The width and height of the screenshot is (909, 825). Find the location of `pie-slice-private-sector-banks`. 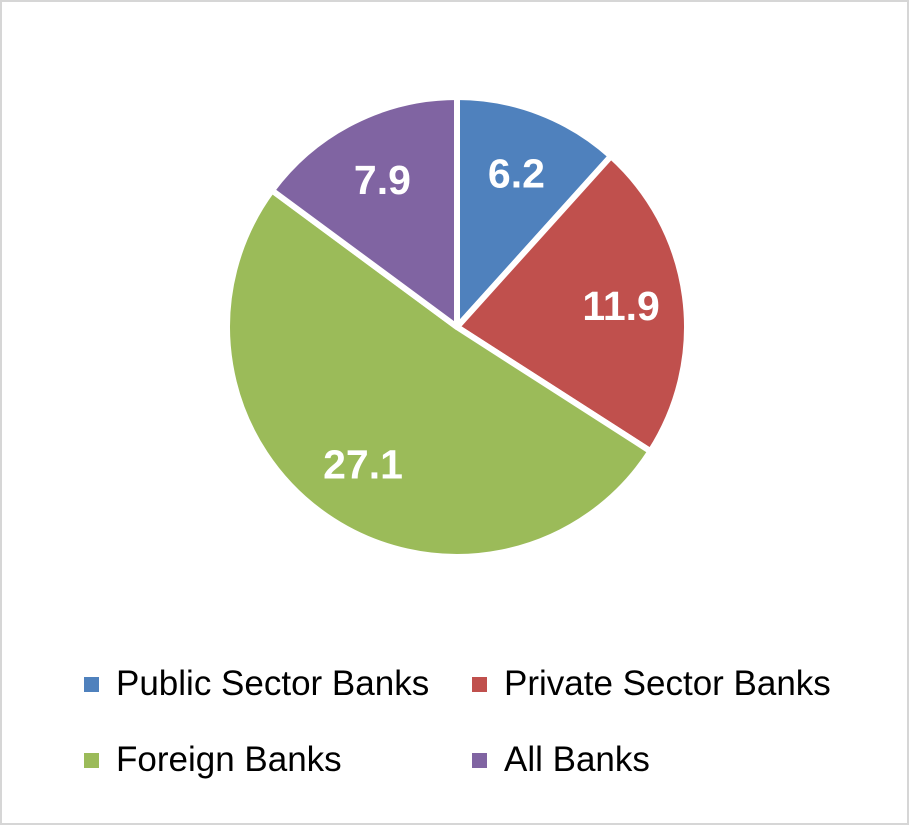

pie-slice-private-sector-banks is located at coordinates (572, 304).